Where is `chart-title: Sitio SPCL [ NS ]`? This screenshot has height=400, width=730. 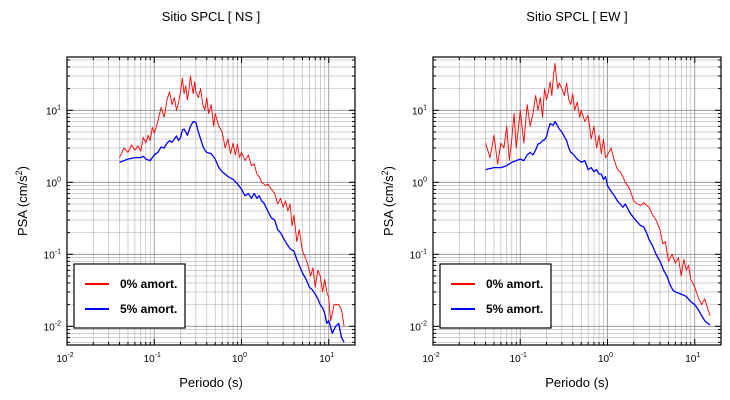
chart-title: Sitio SPCL [ NS ] is located at coordinates (211, 16).